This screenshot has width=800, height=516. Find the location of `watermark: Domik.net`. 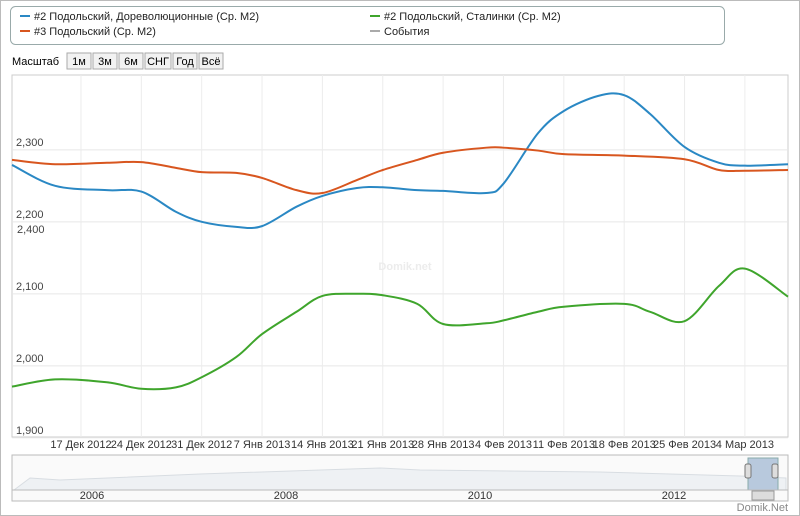

watermark: Domik.net is located at coordinates (405, 267).